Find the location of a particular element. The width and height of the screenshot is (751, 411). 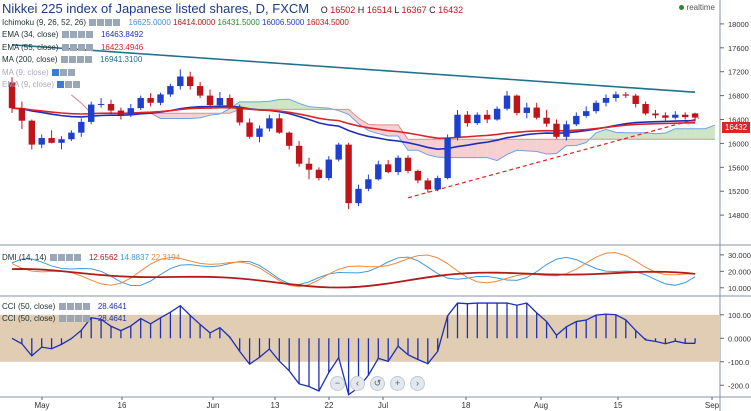

dmi-adx-value: 12.6562 is located at coordinates (103, 257).